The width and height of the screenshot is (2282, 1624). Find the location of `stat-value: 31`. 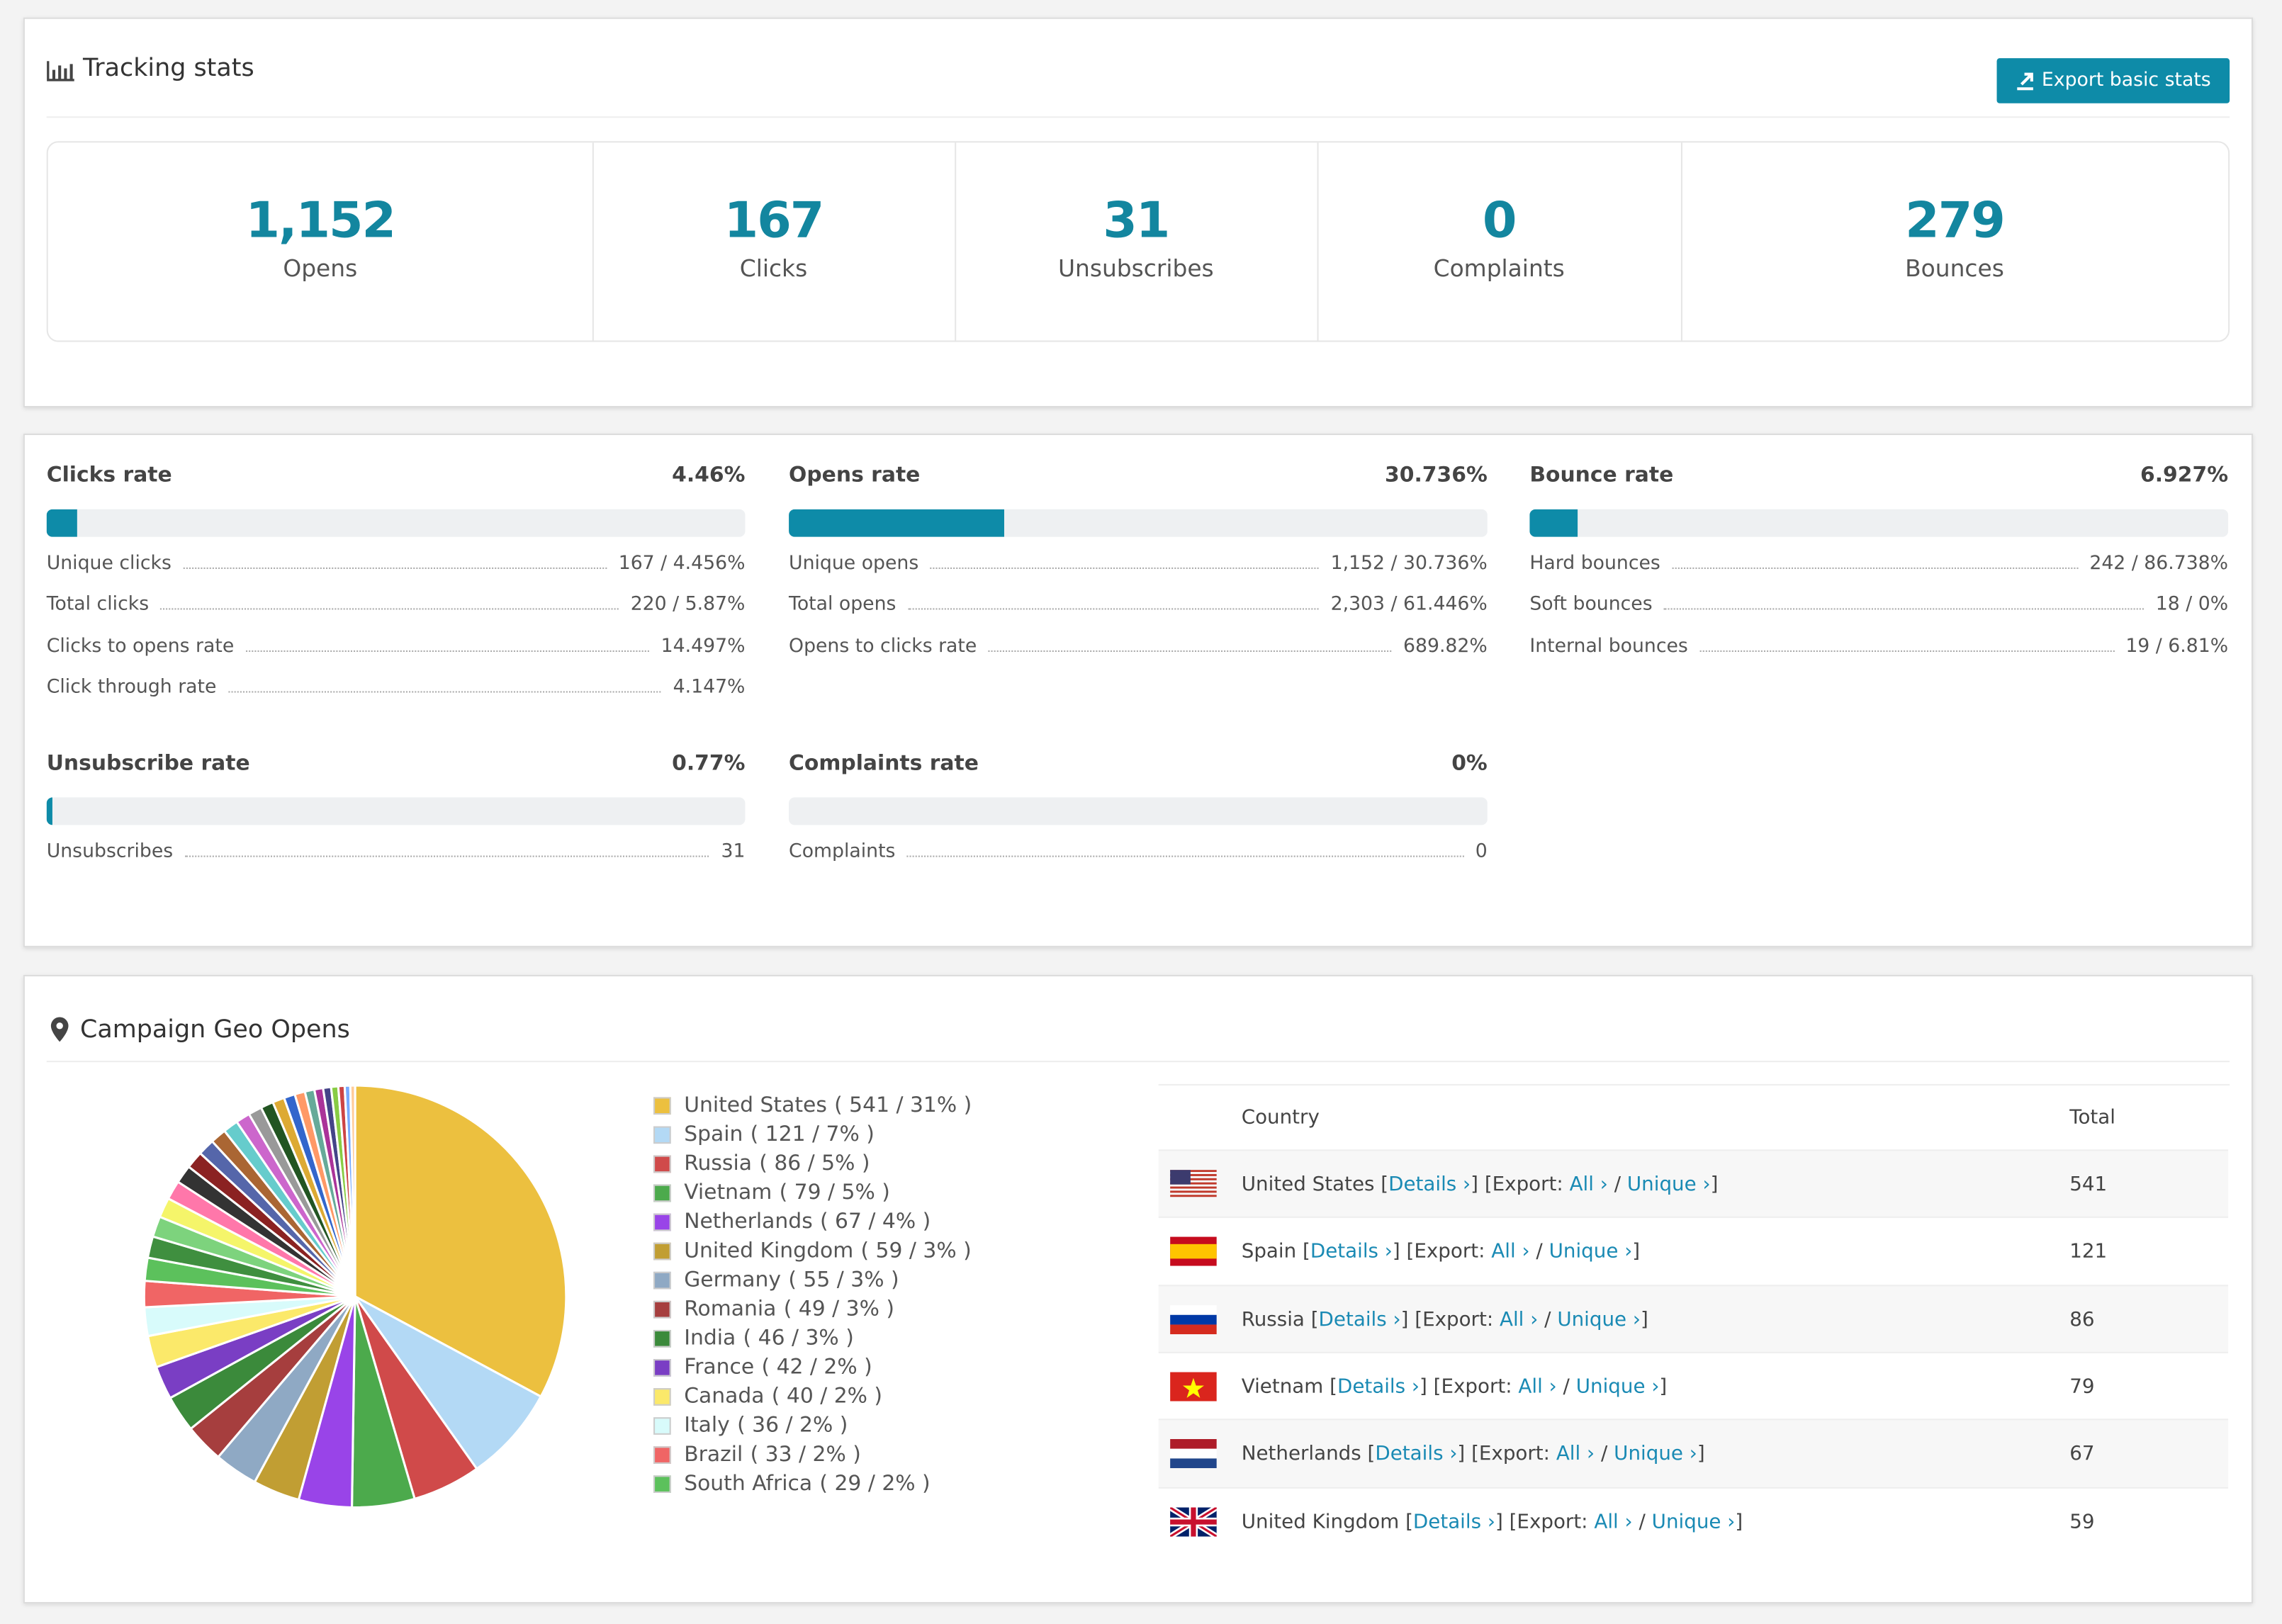

stat-value: 31 is located at coordinates (1137, 221).